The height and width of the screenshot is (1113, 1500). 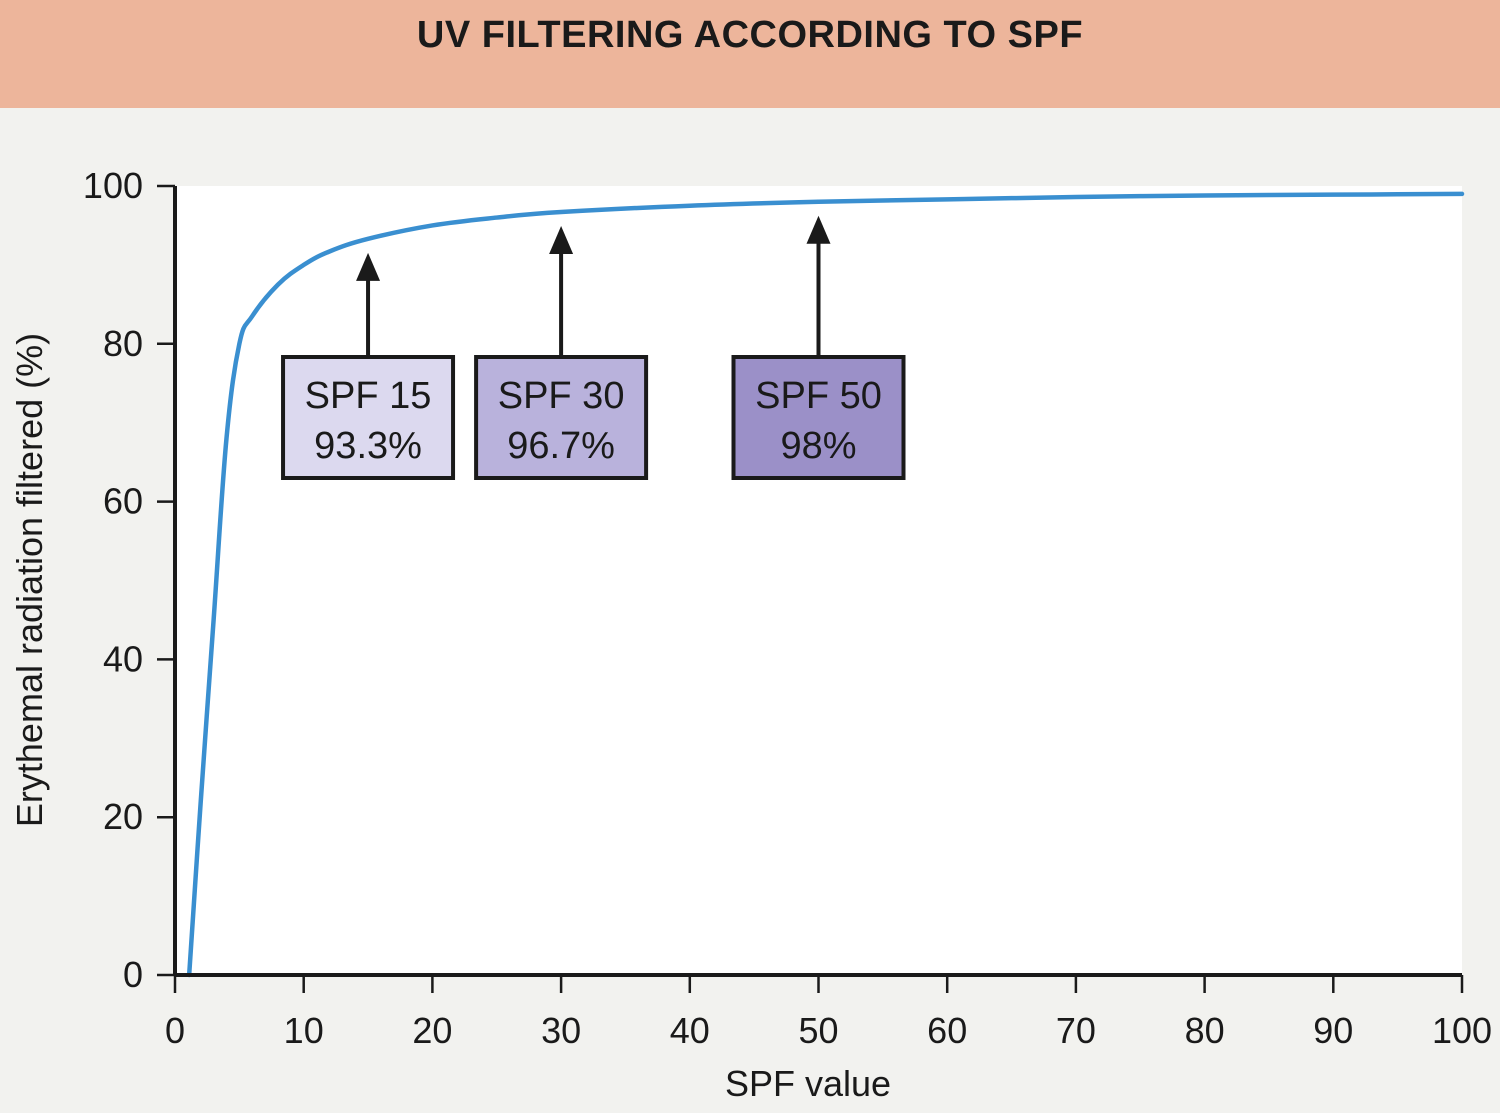 What do you see at coordinates (818, 396) in the screenshot?
I see `annotation-label: SPF 50` at bounding box center [818, 396].